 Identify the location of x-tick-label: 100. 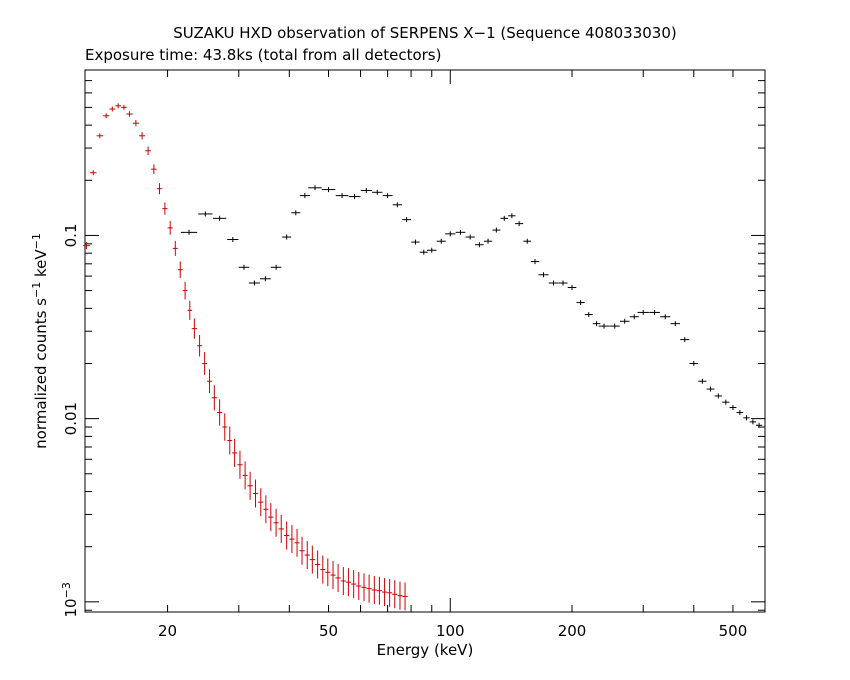
(450, 631).